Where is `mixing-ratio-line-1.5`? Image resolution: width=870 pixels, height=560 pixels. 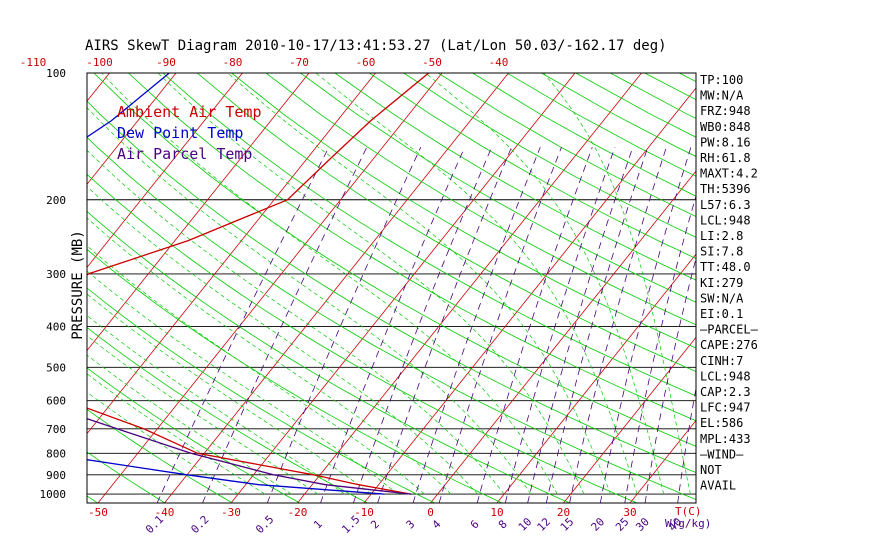 mixing-ratio-line-1.5 is located at coordinates (423, 324).